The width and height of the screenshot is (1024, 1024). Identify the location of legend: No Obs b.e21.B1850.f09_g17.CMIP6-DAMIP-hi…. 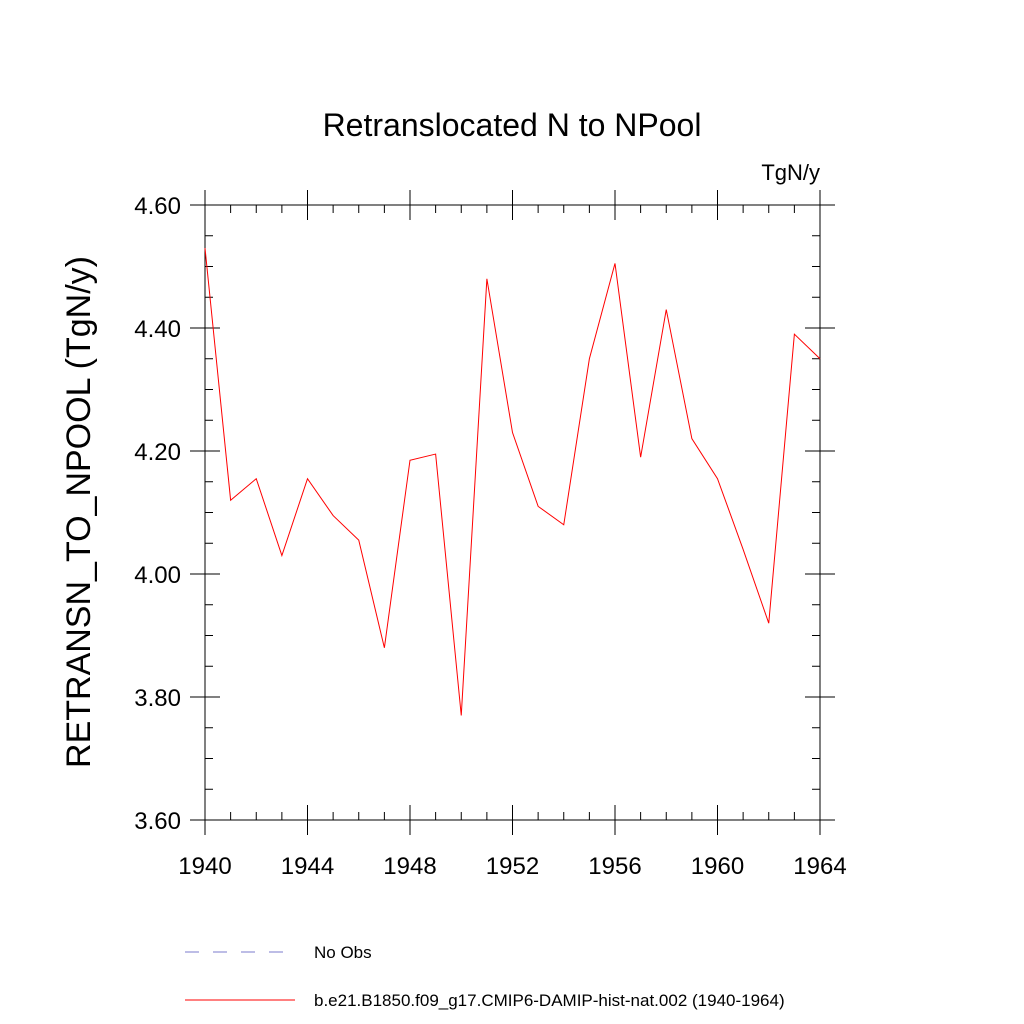
(485, 976).